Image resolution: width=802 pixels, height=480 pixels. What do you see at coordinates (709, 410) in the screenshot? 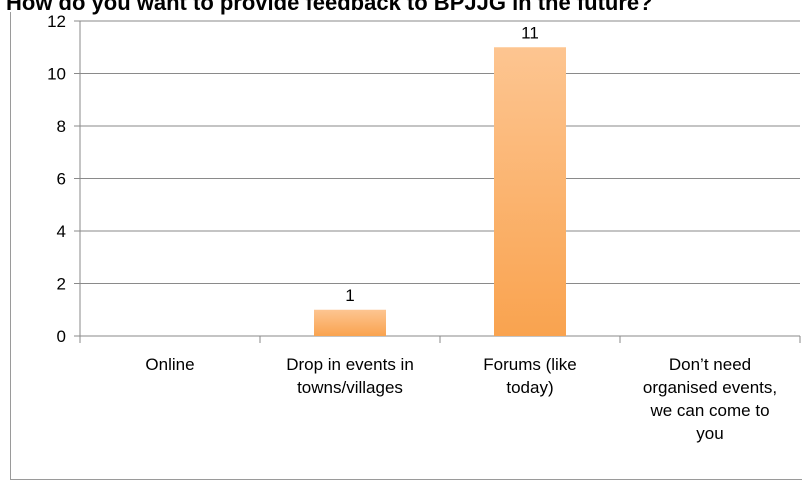
I see `category-label: we can come to` at bounding box center [709, 410].